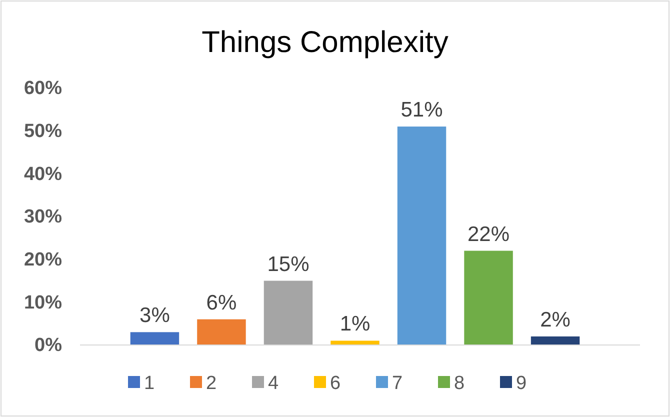  I want to click on y-tick-label: 0%, so click(48, 345).